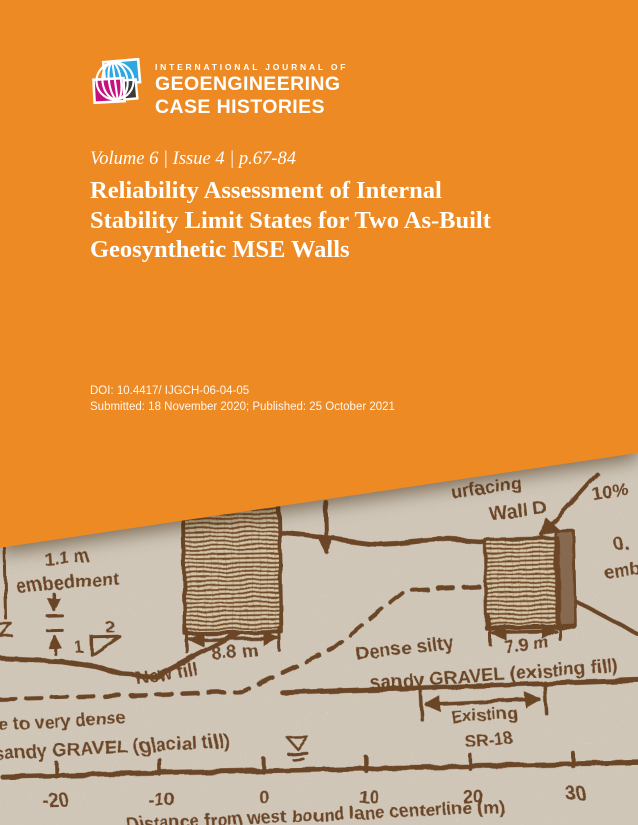  I want to click on dim-sr18-line, so click(483, 702).